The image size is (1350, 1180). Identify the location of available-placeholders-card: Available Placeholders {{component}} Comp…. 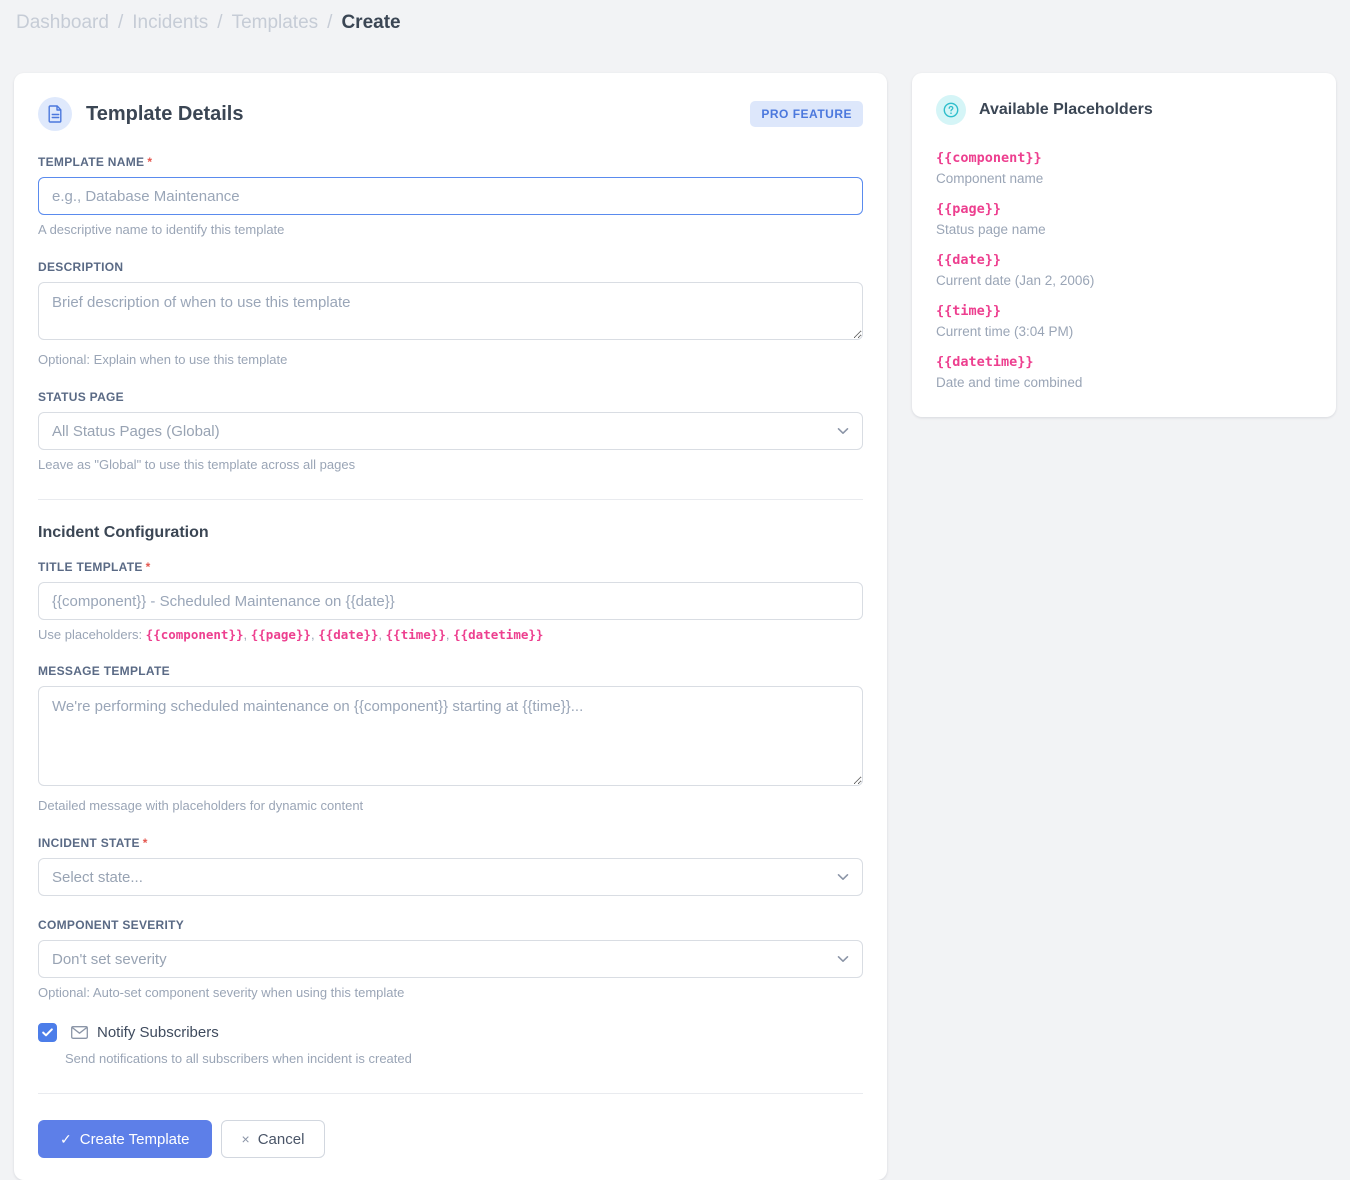
(1124, 245).